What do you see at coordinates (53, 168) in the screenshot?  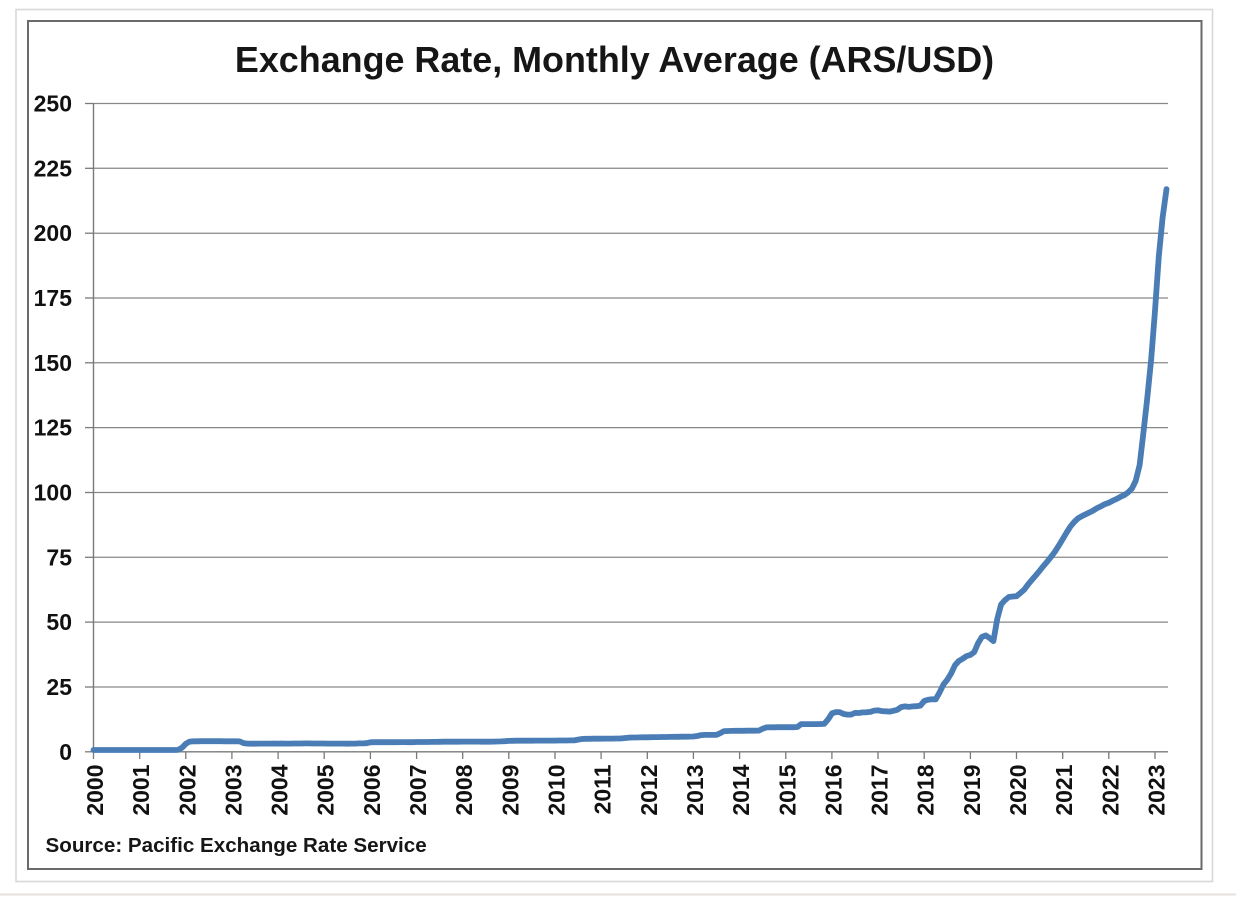 I see `svg-text: 225` at bounding box center [53, 168].